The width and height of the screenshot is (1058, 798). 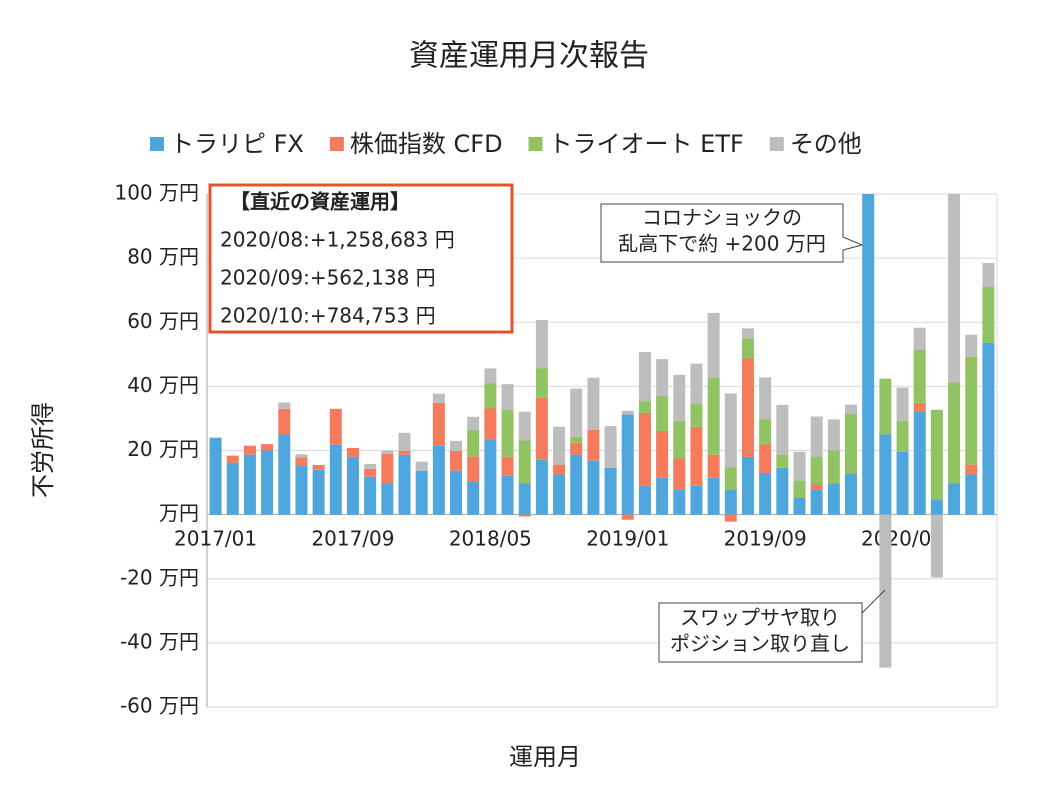 What do you see at coordinates (545, 757) in the screenshot?
I see `x-axis-label: 運用月` at bounding box center [545, 757].